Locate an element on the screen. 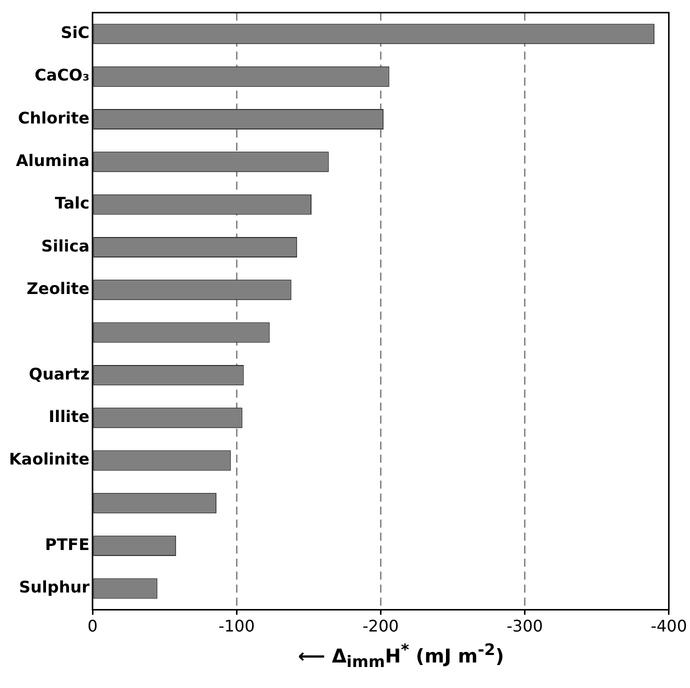 The image size is (690, 688). y-tick-label: CaCO₃ is located at coordinates (62, 75).